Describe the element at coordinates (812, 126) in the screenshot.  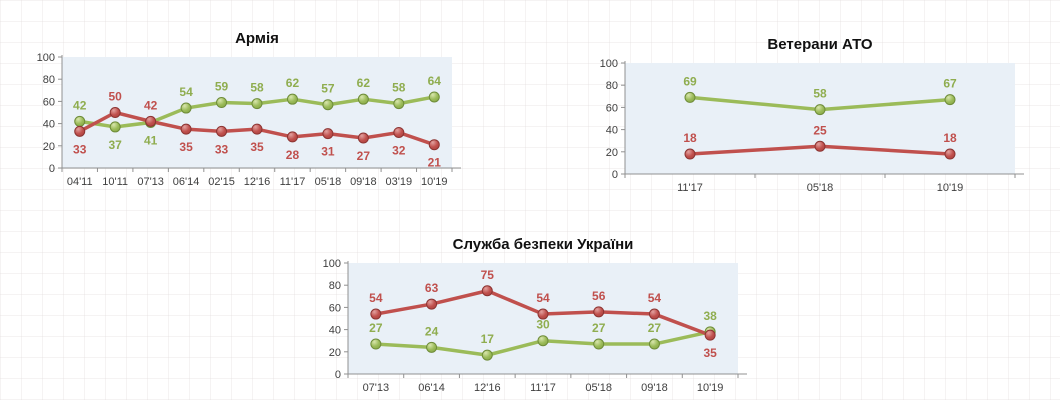
I see `chart-ato-veterans-plot: 0 20 40 60 80 100 11'17 05'18 10'19 69 58 67 18 25 18` at that location.